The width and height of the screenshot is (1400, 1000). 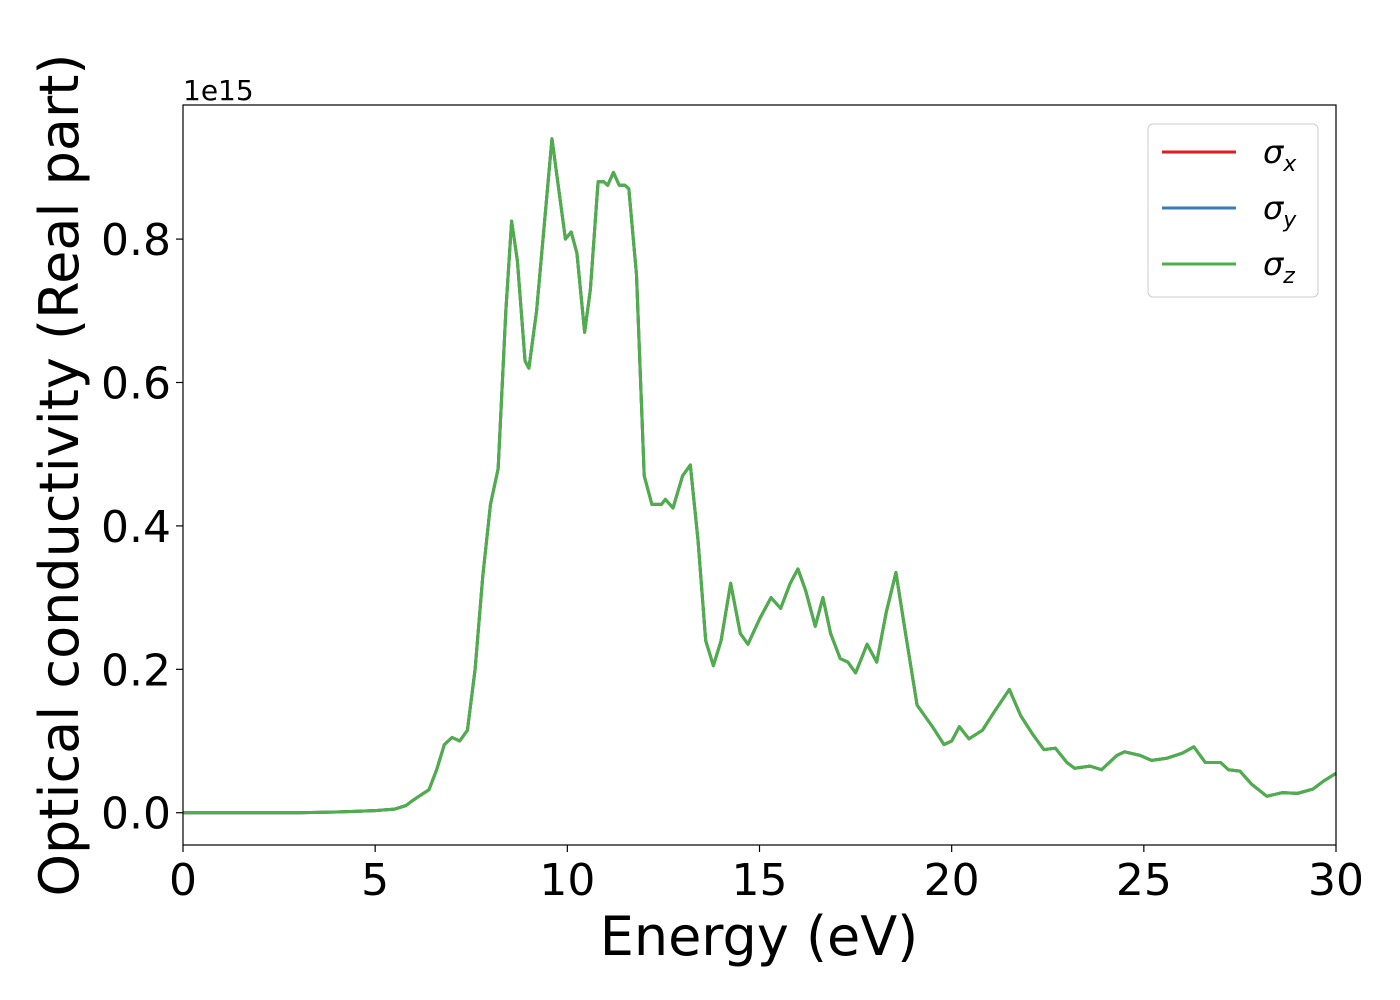 I want to click on y-tick-label: 0.4, so click(x=136, y=527).